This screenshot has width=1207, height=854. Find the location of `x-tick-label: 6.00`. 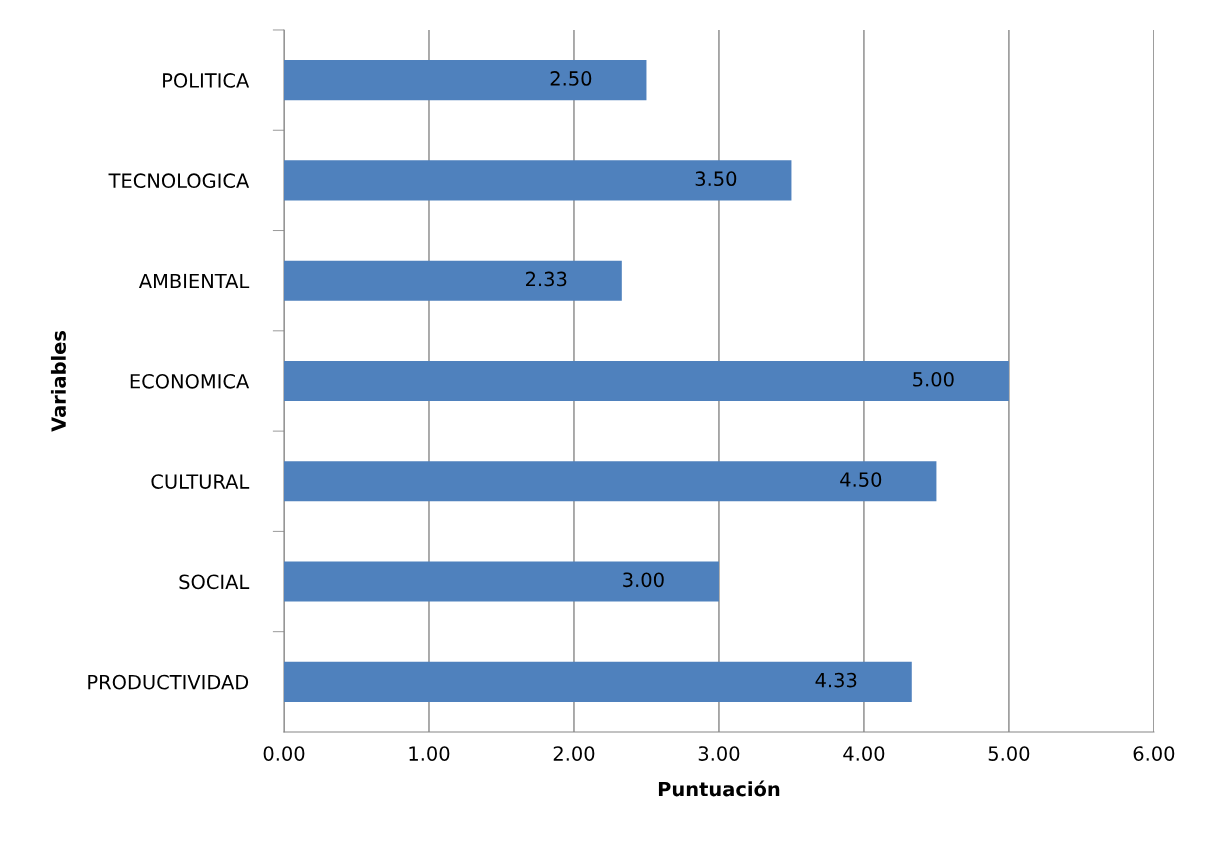

x-tick-label: 6.00 is located at coordinates (1154, 753).